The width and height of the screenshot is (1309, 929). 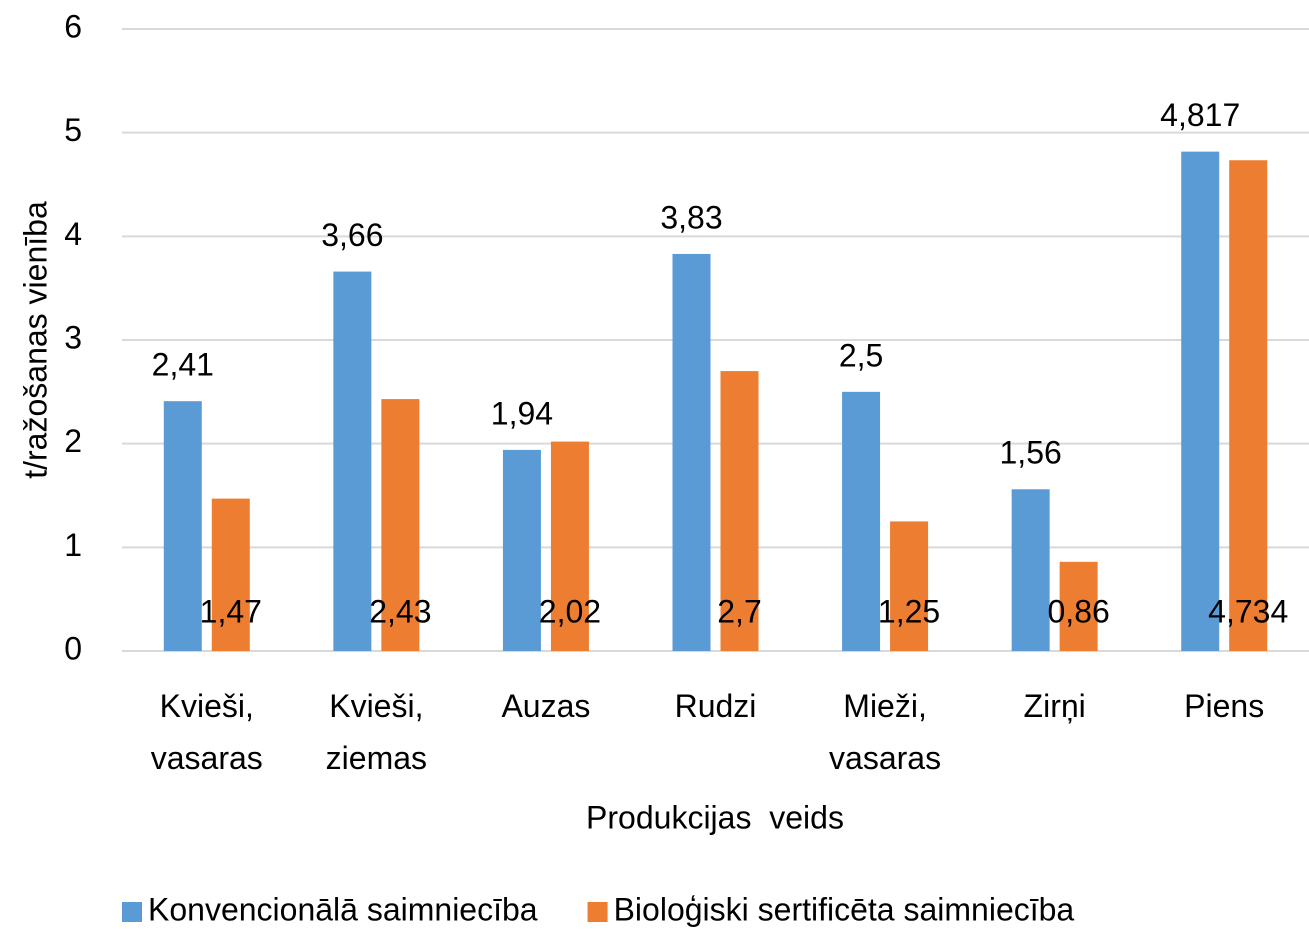 What do you see at coordinates (570, 611) in the screenshot?
I see `data-label: 2,02` at bounding box center [570, 611].